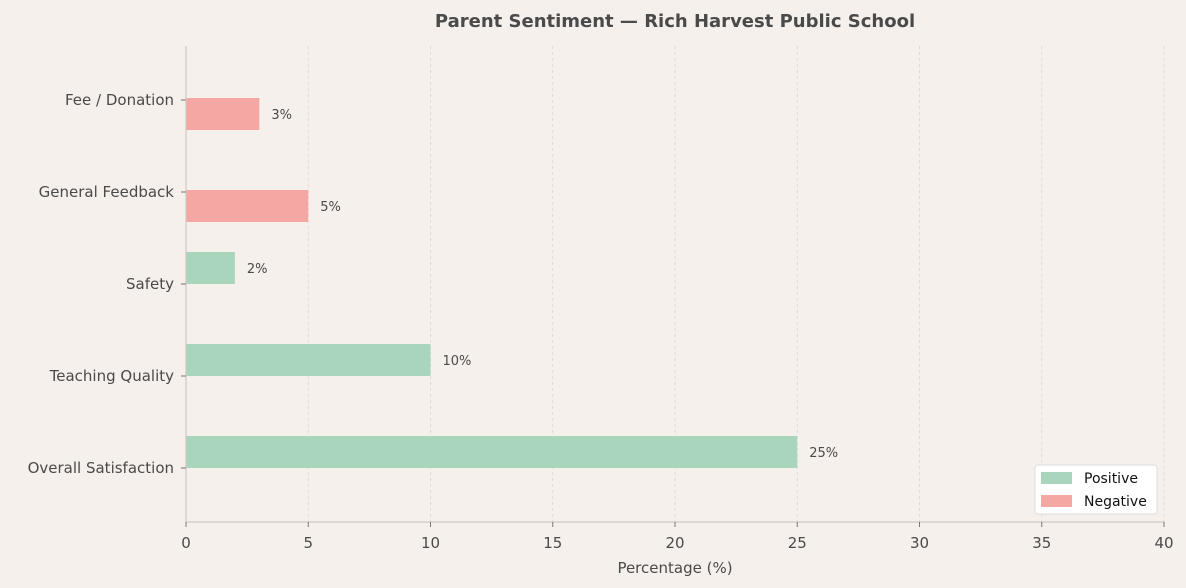  What do you see at coordinates (111, 376) in the screenshot?
I see `category-label: Teaching Quality` at bounding box center [111, 376].